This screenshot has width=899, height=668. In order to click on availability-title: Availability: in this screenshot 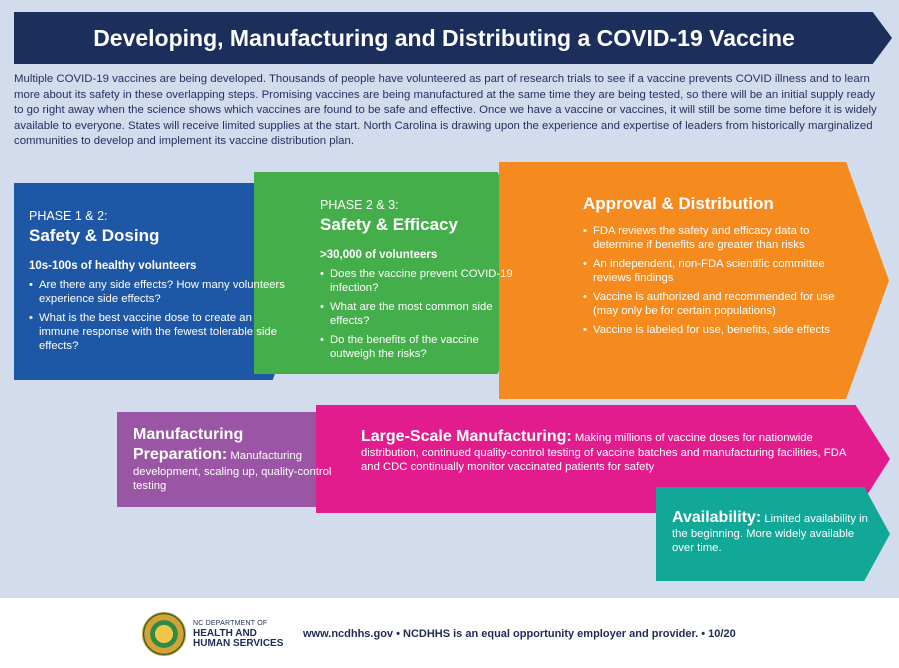, I will do `click(717, 517)`.